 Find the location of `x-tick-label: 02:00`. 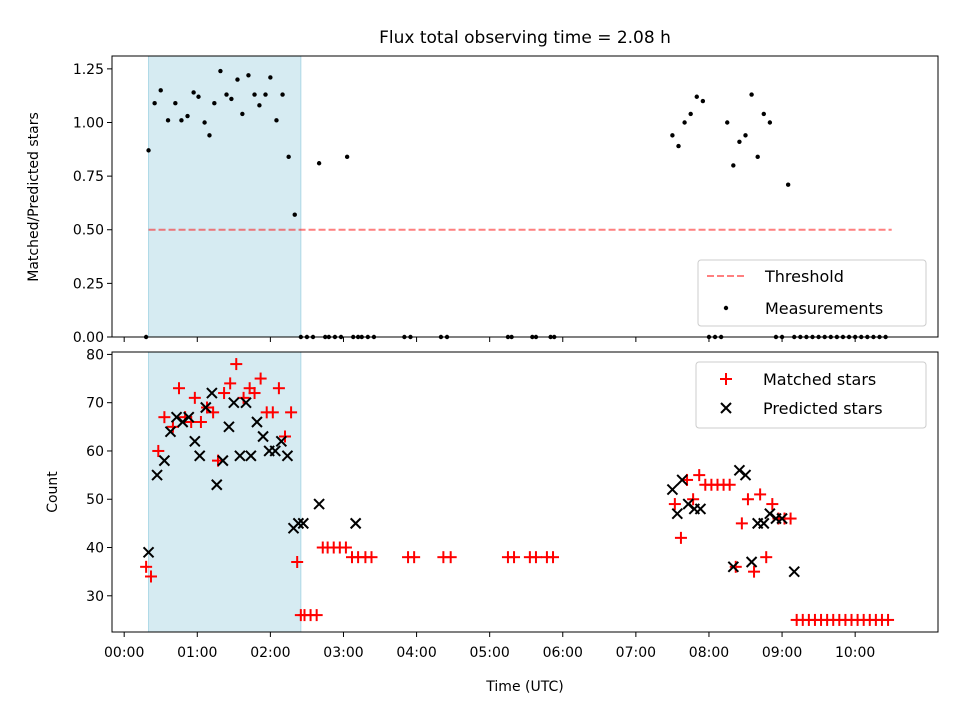

x-tick-label: 02:00 is located at coordinates (270, 653).